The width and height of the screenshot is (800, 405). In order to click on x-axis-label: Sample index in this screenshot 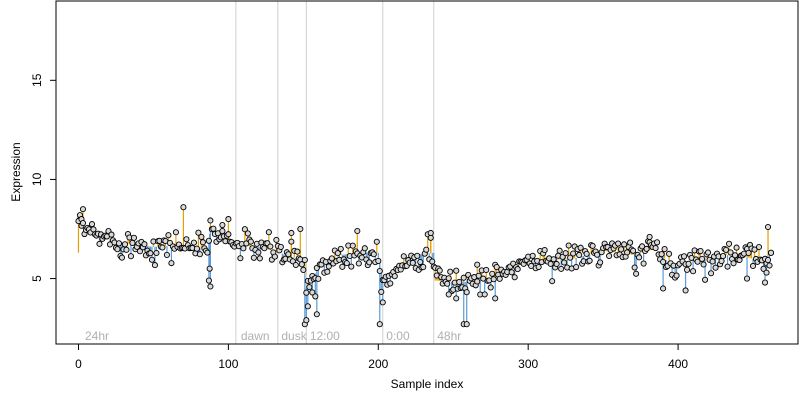, I will do `click(427, 384)`.